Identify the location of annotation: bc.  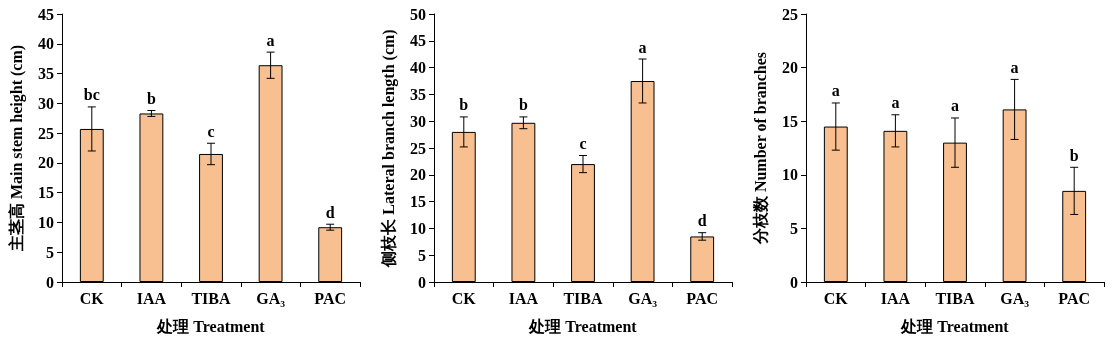
(91, 95).